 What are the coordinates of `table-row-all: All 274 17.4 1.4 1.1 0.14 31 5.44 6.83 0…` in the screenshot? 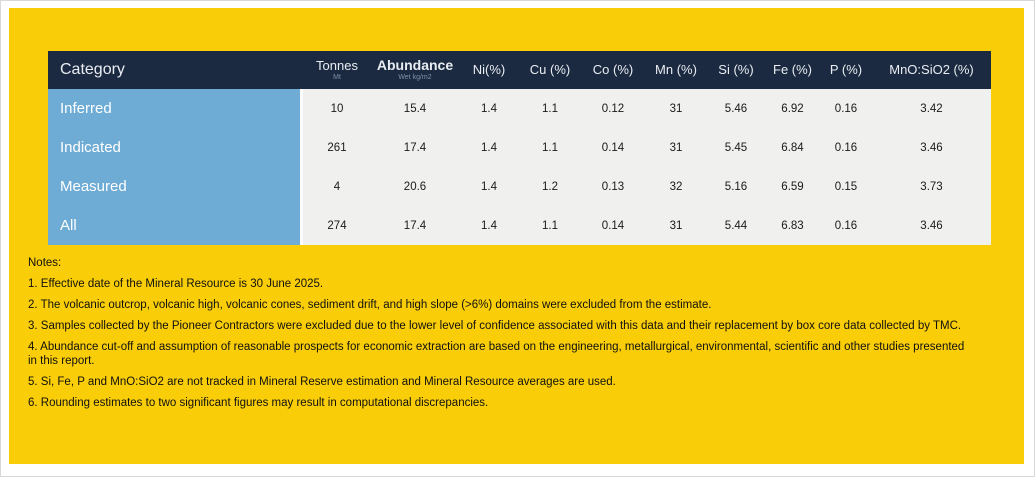 It's located at (519, 225).